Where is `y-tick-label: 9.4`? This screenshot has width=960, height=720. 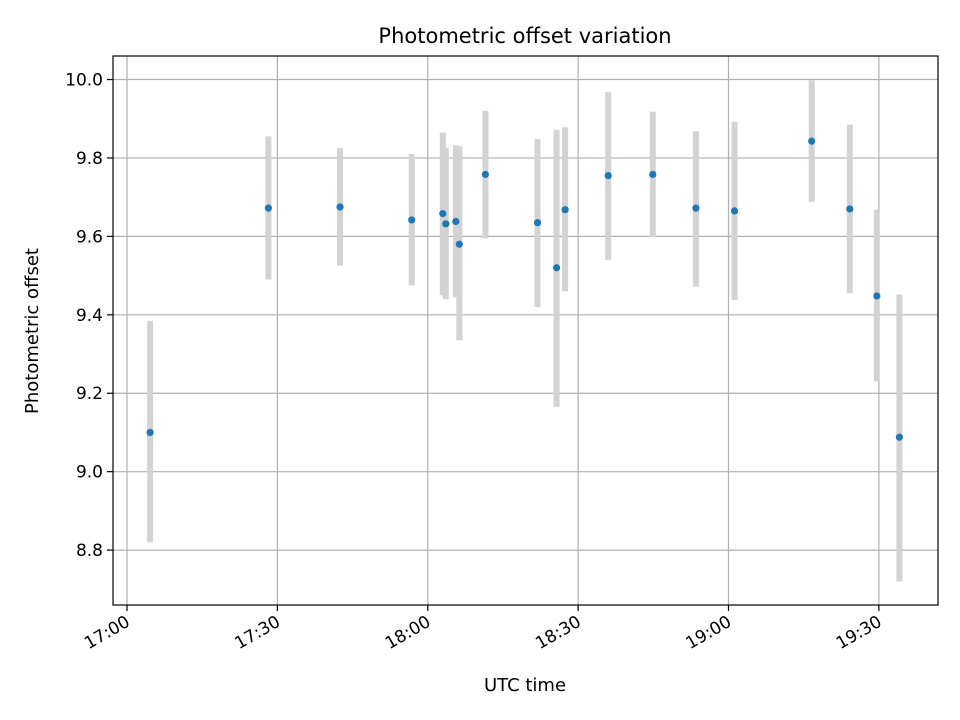 y-tick-label: 9.4 is located at coordinates (89, 316).